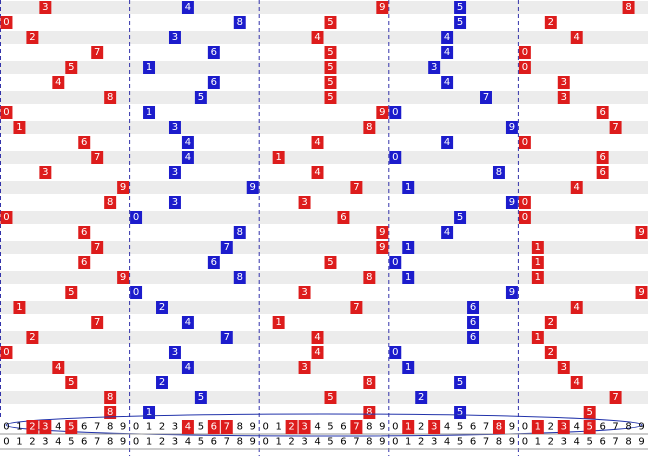 This screenshot has height=460, width=648. I want to click on number-label: 3, so click(45, 7).